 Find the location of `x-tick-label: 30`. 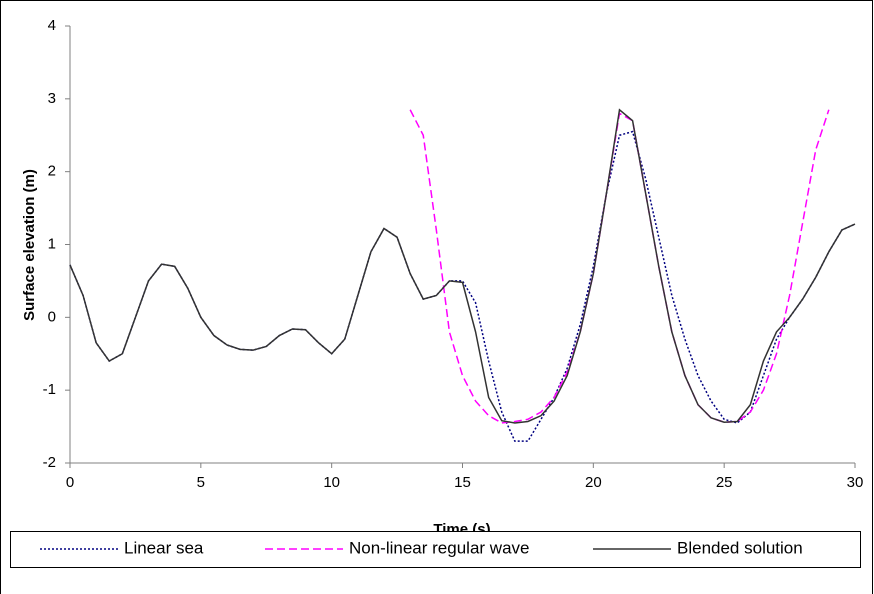

x-tick-label: 30 is located at coordinates (855, 482).